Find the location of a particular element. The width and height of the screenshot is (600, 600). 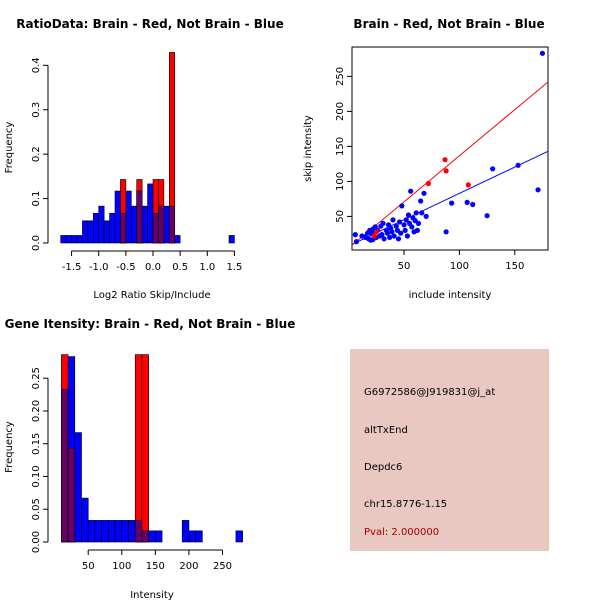

chart1-title: Brain - Red, Not Brain - Blue is located at coordinates (448, 24).